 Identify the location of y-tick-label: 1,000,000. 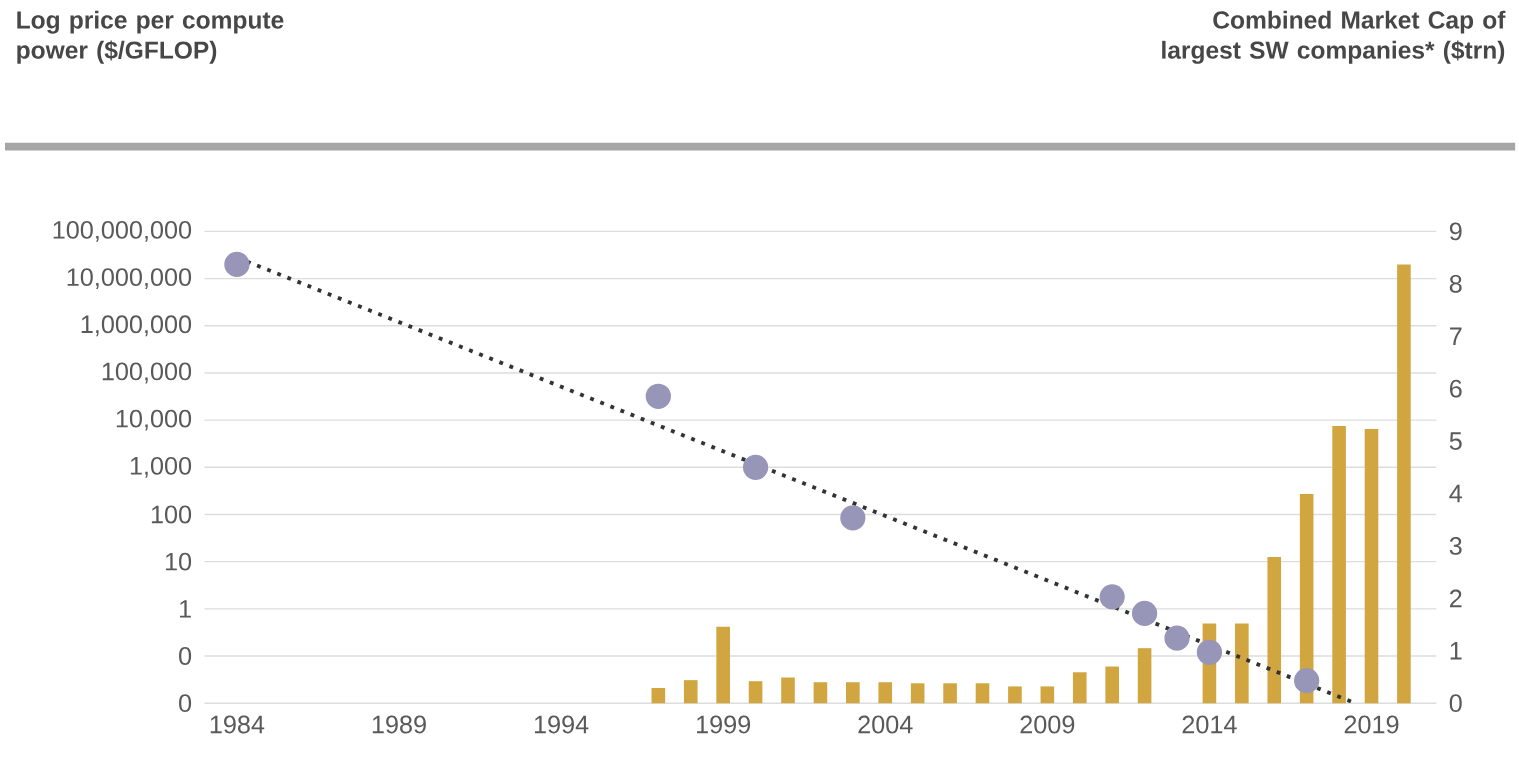
(136, 326).